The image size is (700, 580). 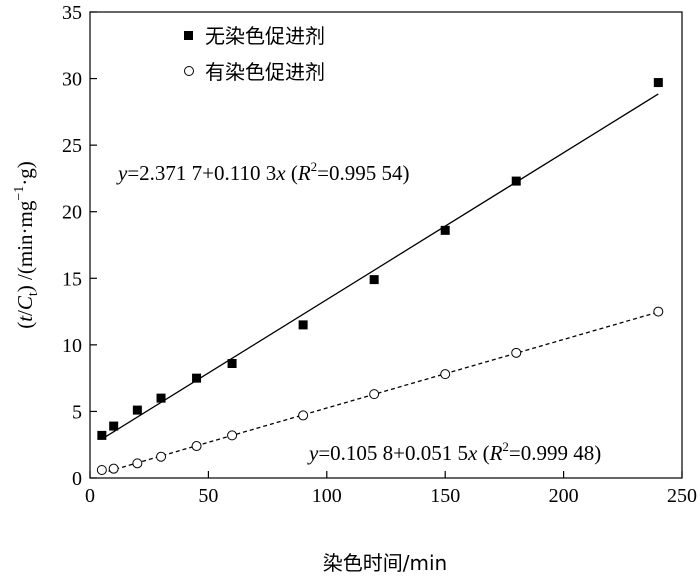 What do you see at coordinates (445, 496) in the screenshot?
I see `x-tick-label: 150` at bounding box center [445, 496].